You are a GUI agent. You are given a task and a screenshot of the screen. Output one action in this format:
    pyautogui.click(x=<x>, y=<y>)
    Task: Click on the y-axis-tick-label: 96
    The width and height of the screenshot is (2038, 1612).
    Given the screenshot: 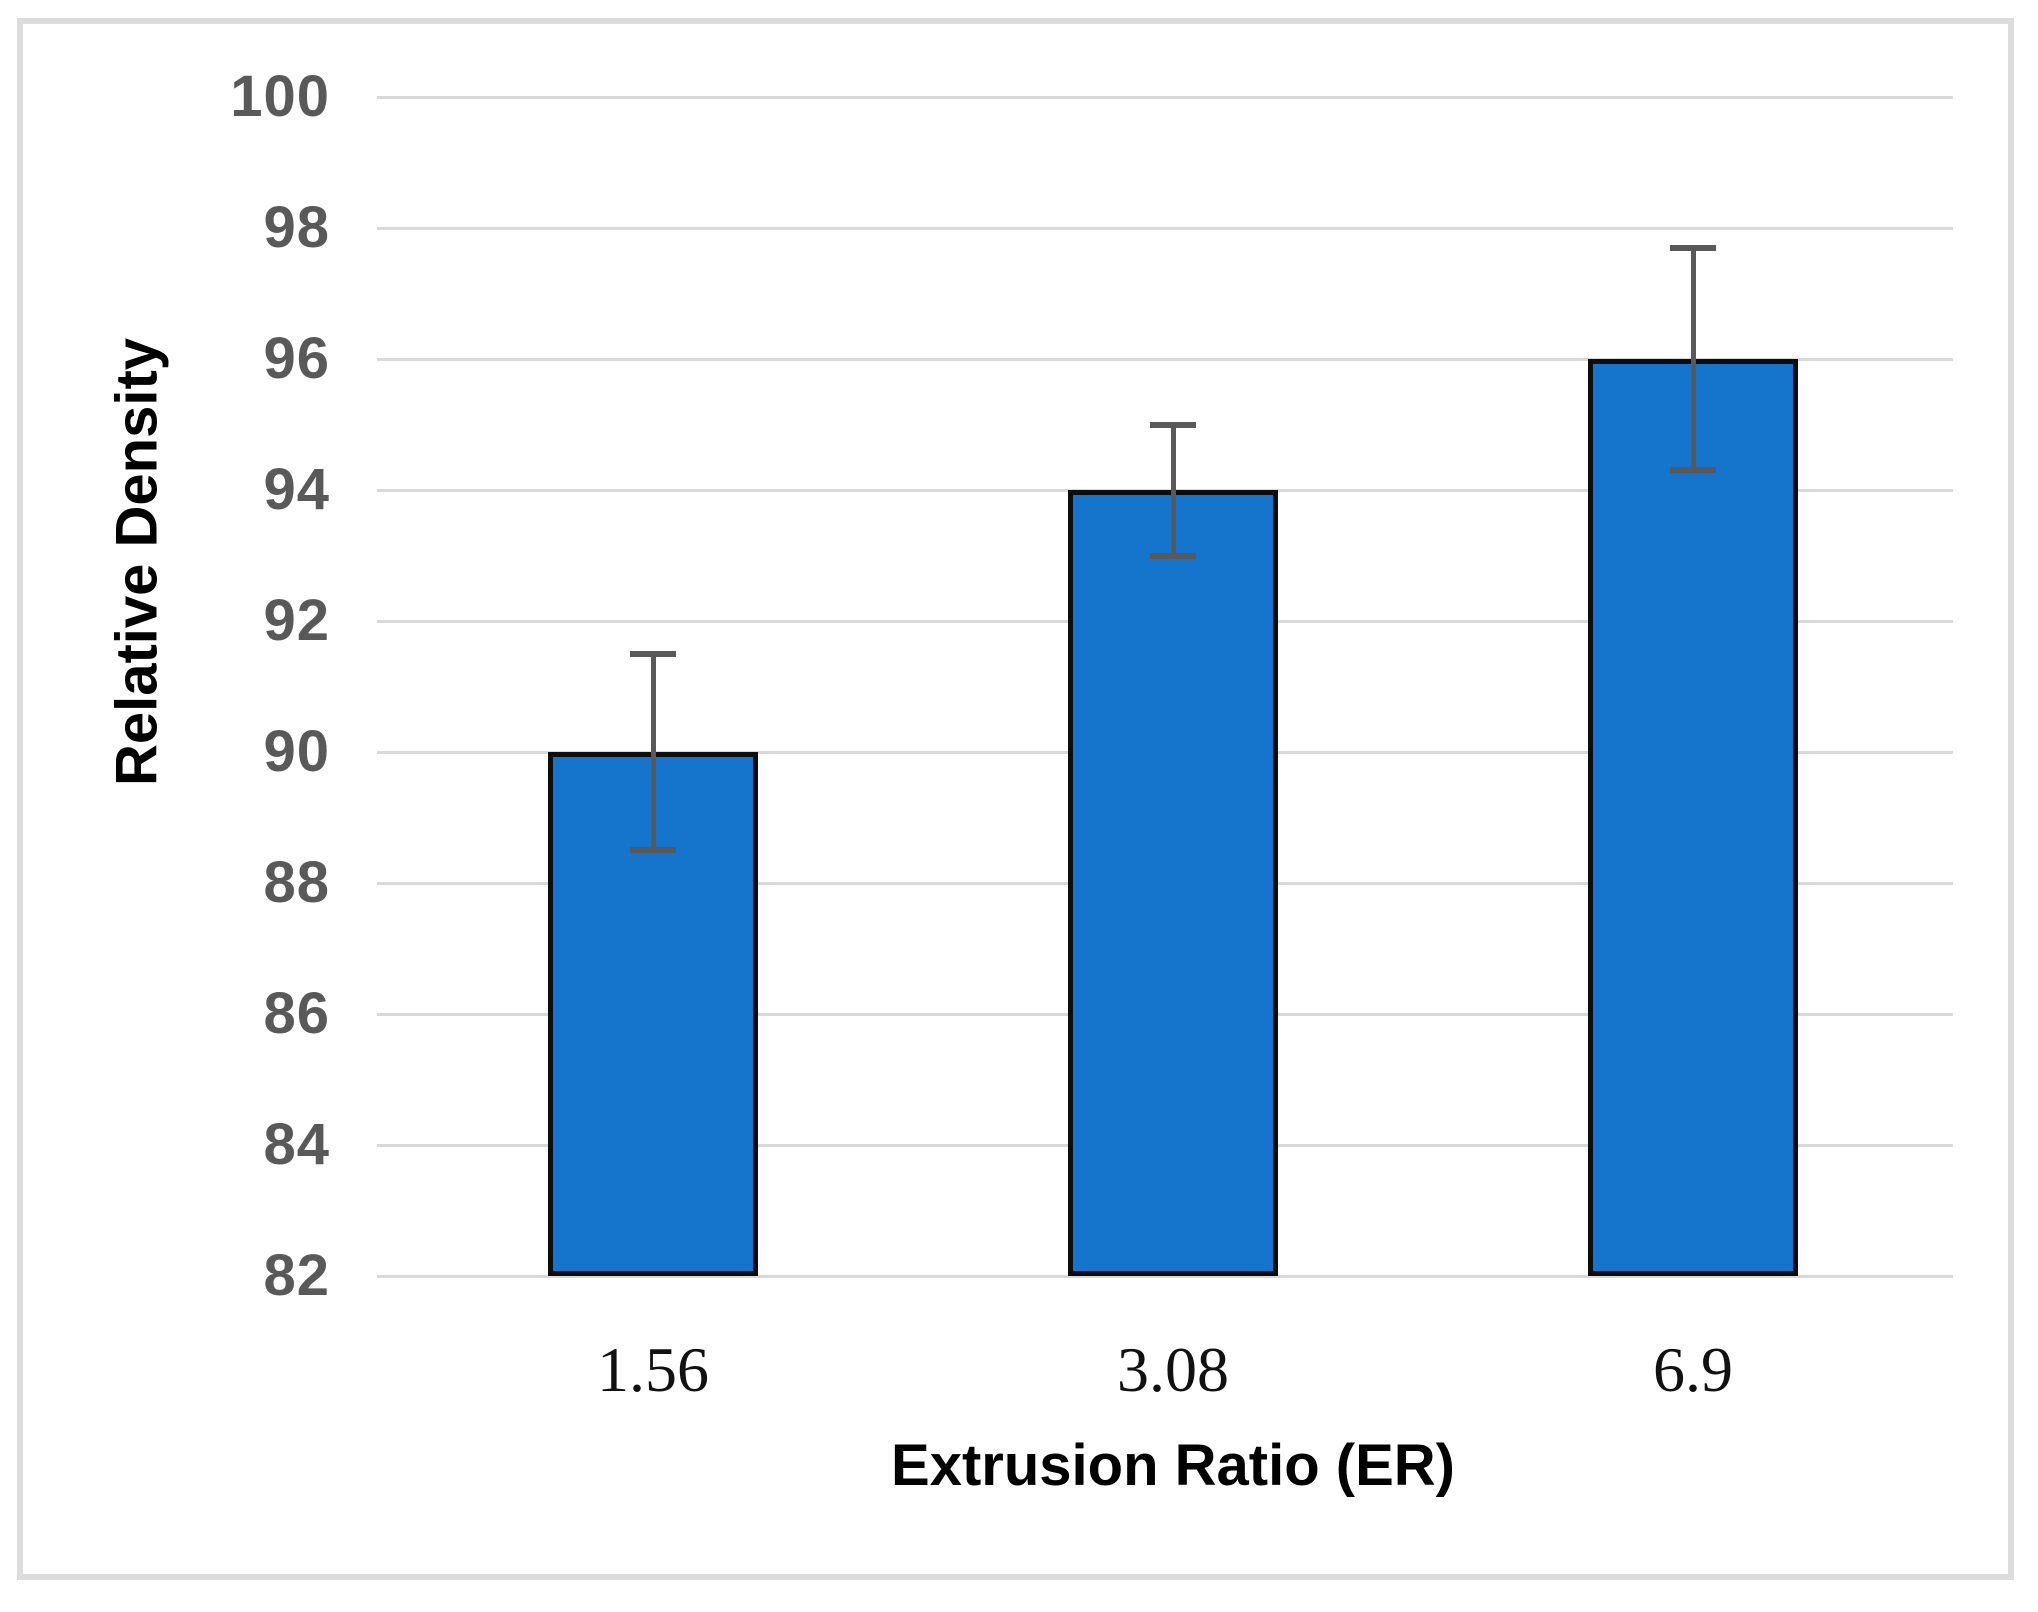 What is the action you would take?
    pyautogui.click(x=296, y=358)
    